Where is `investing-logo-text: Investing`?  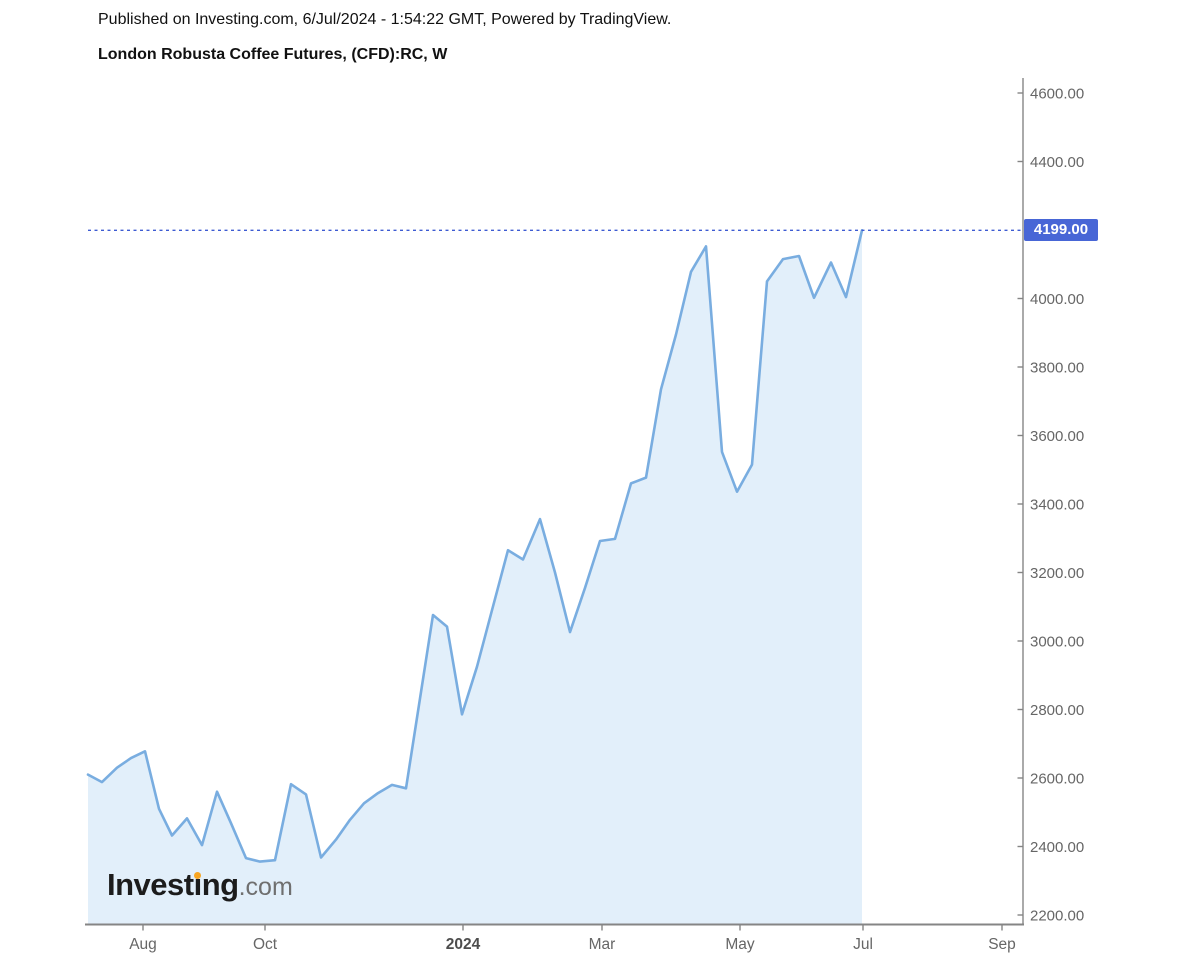 investing-logo-text: Investing is located at coordinates (173, 884).